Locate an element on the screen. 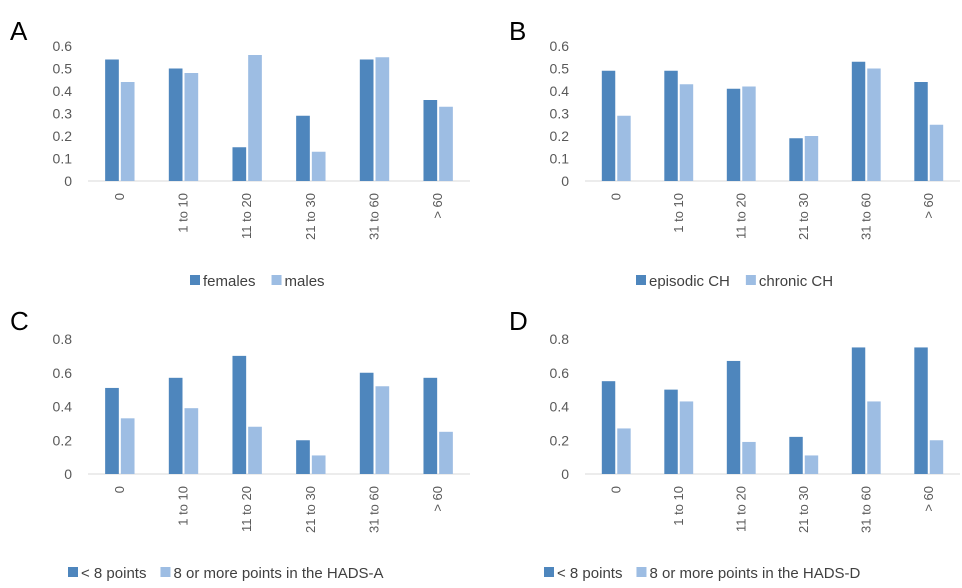  panel-letter: C is located at coordinates (19, 321).